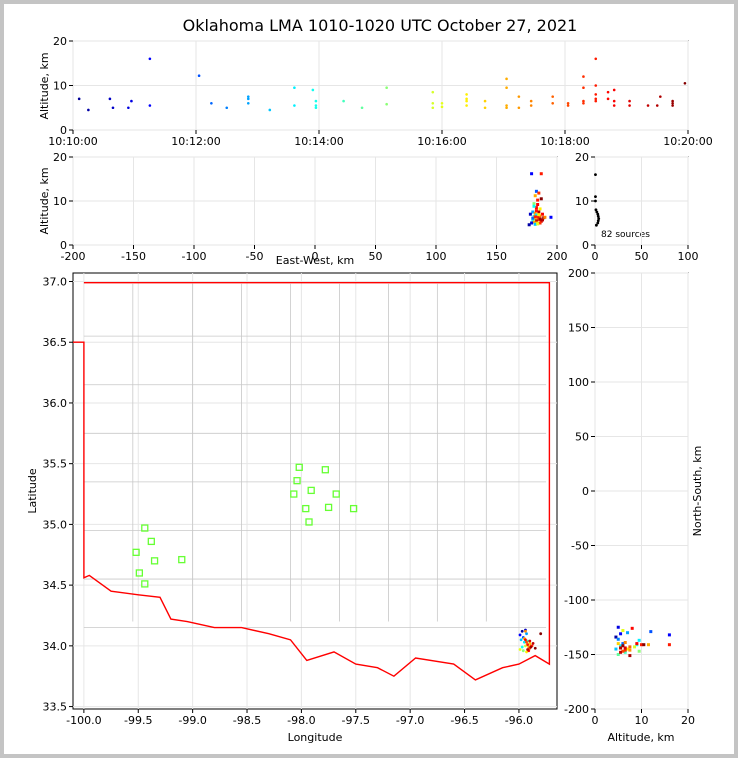 The width and height of the screenshot is (738, 758). Describe the element at coordinates (595, 720) in the screenshot. I see `northsouth-xtick-label: 0` at that location.